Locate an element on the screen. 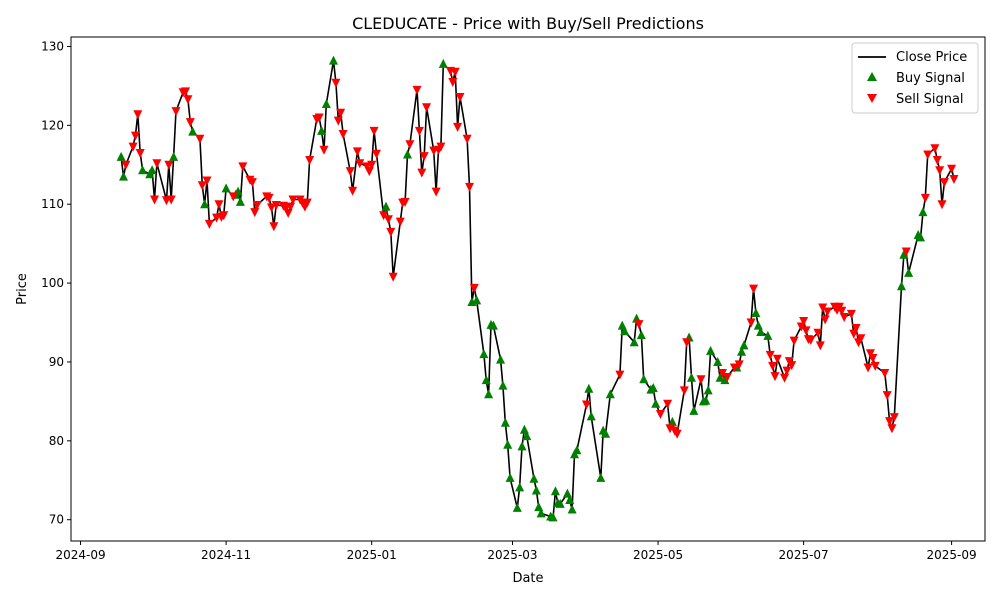  y-tick-label: 130 is located at coordinates (52, 46).